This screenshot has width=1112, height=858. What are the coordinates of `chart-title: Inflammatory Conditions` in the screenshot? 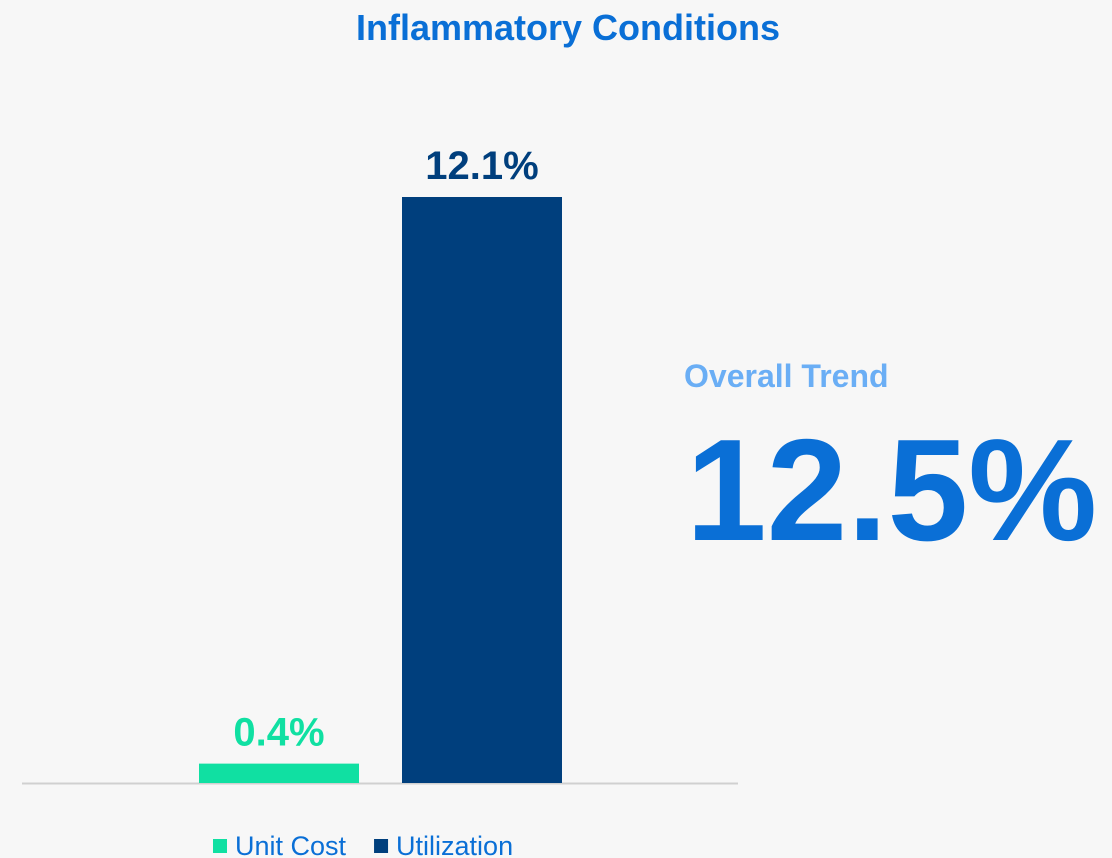 It's located at (568, 27).